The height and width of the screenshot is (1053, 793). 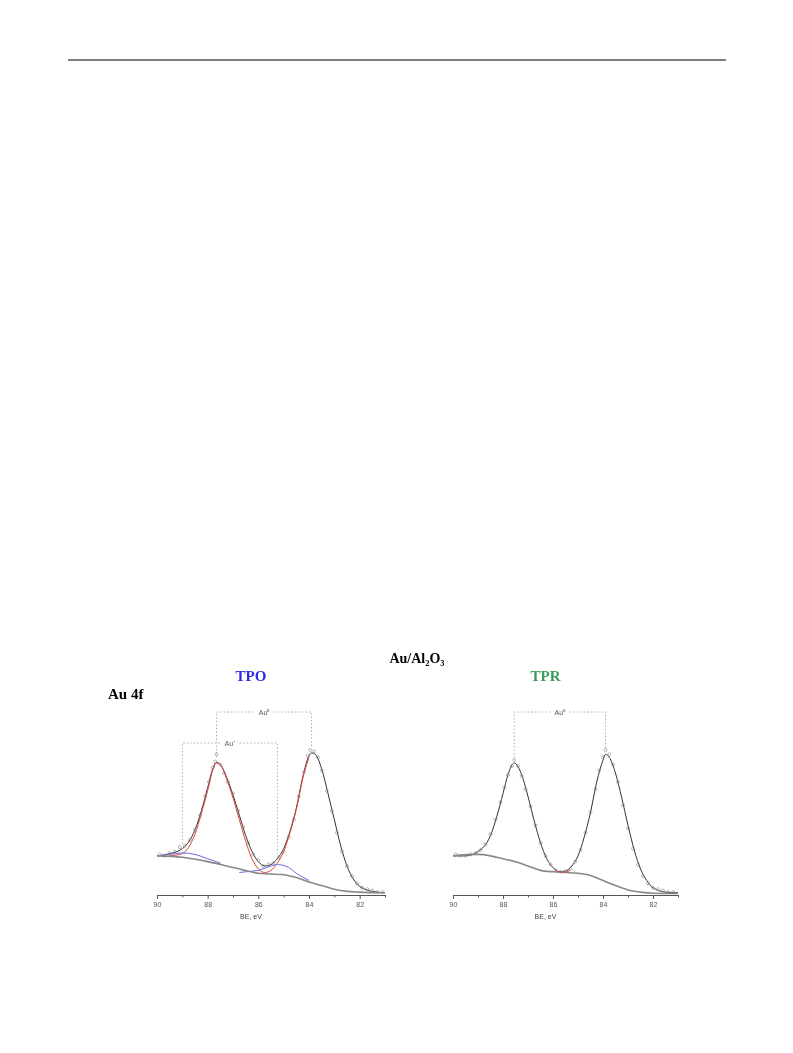 I want to click on chart-subtitle: TPR, so click(x=545, y=676).